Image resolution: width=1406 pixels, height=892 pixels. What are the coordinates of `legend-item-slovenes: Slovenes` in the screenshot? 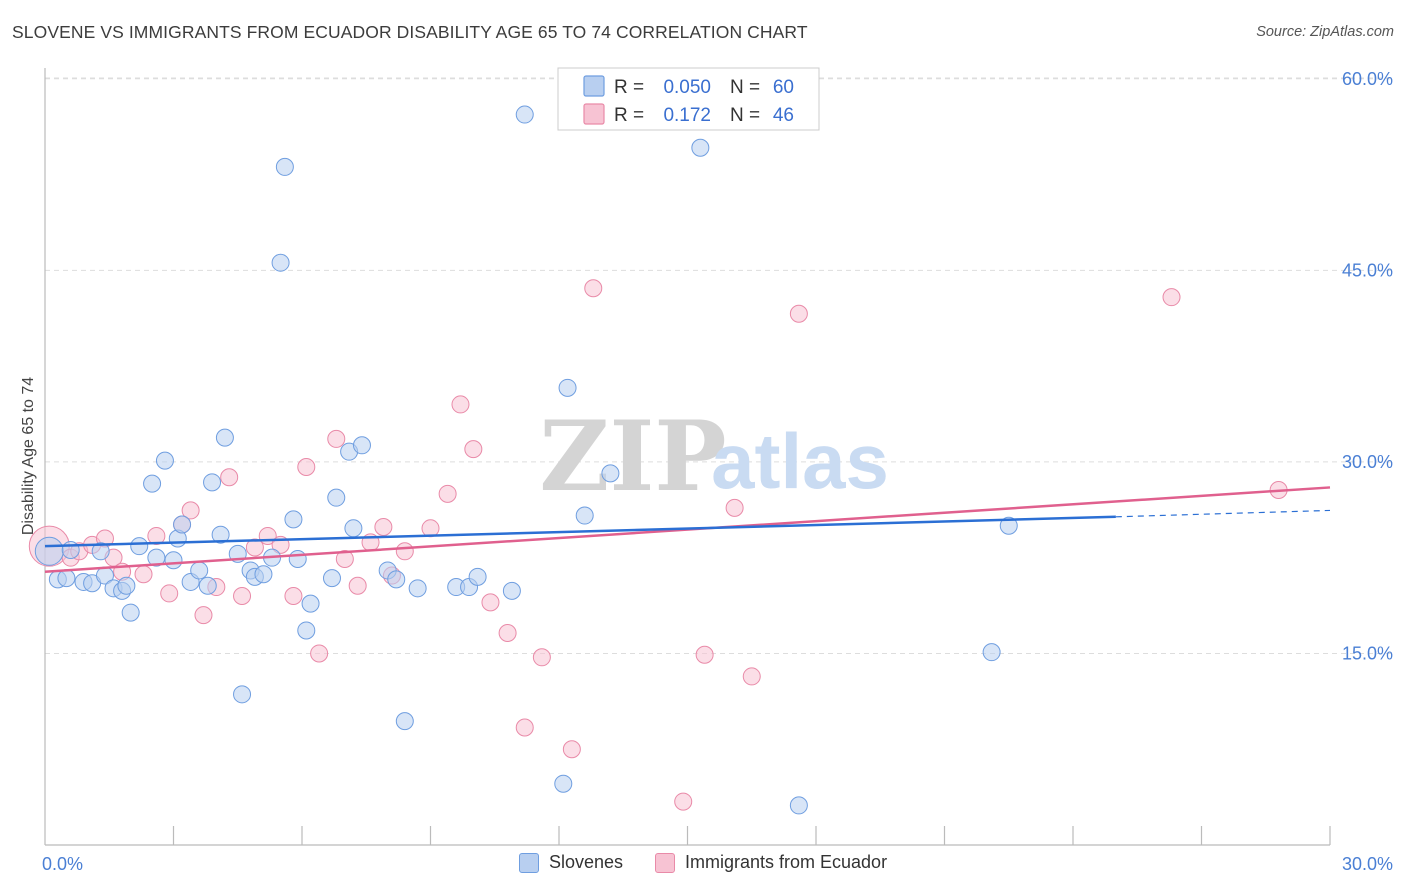 It's located at (570, 862).